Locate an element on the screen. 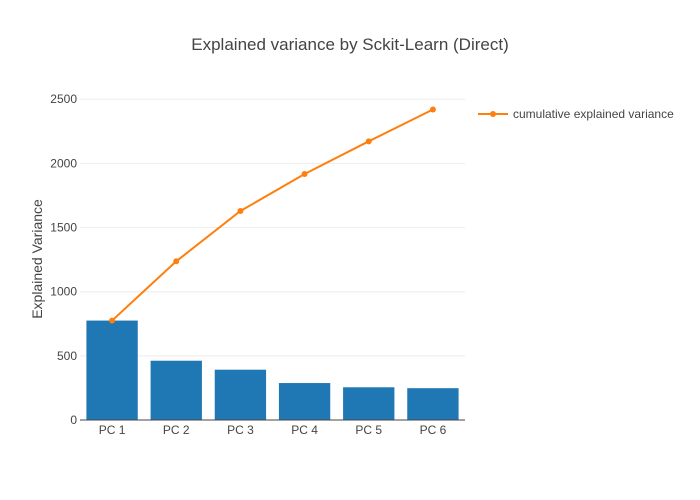 The height and width of the screenshot is (500, 700). legend: cumulative explained variance is located at coordinates (576, 114).